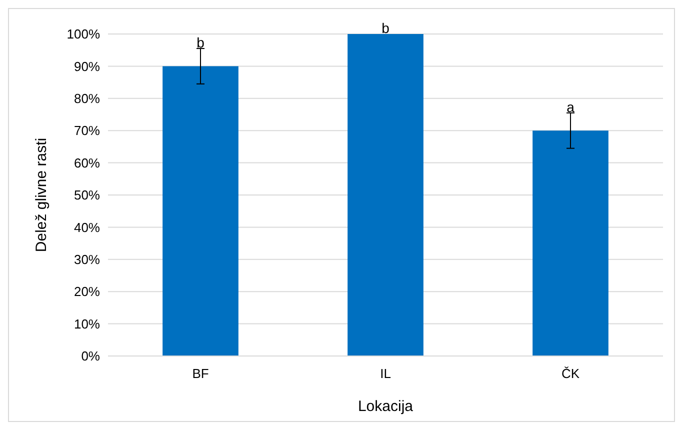 The width and height of the screenshot is (683, 430). Describe the element at coordinates (87, 292) in the screenshot. I see `y-tick-label: 20%` at that location.